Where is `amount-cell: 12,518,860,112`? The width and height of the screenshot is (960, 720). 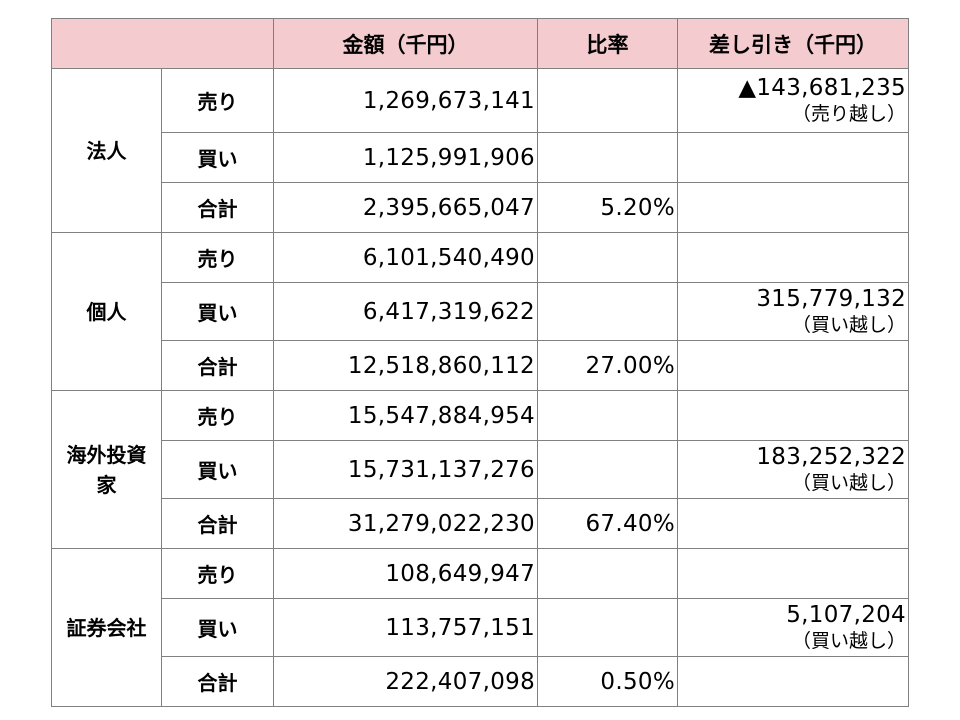 amount-cell: 12,518,860,112 is located at coordinates (405, 365).